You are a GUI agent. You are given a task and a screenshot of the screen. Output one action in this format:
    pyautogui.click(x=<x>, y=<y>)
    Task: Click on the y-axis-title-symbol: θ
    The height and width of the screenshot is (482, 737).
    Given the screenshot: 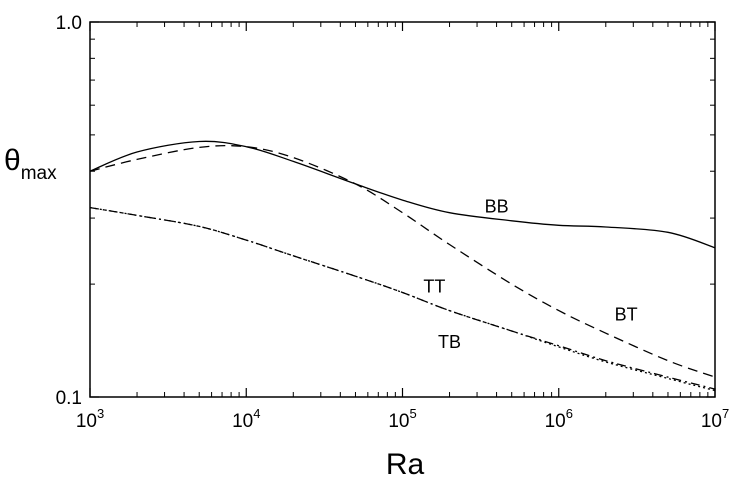 What is the action you would take?
    pyautogui.click(x=12, y=160)
    